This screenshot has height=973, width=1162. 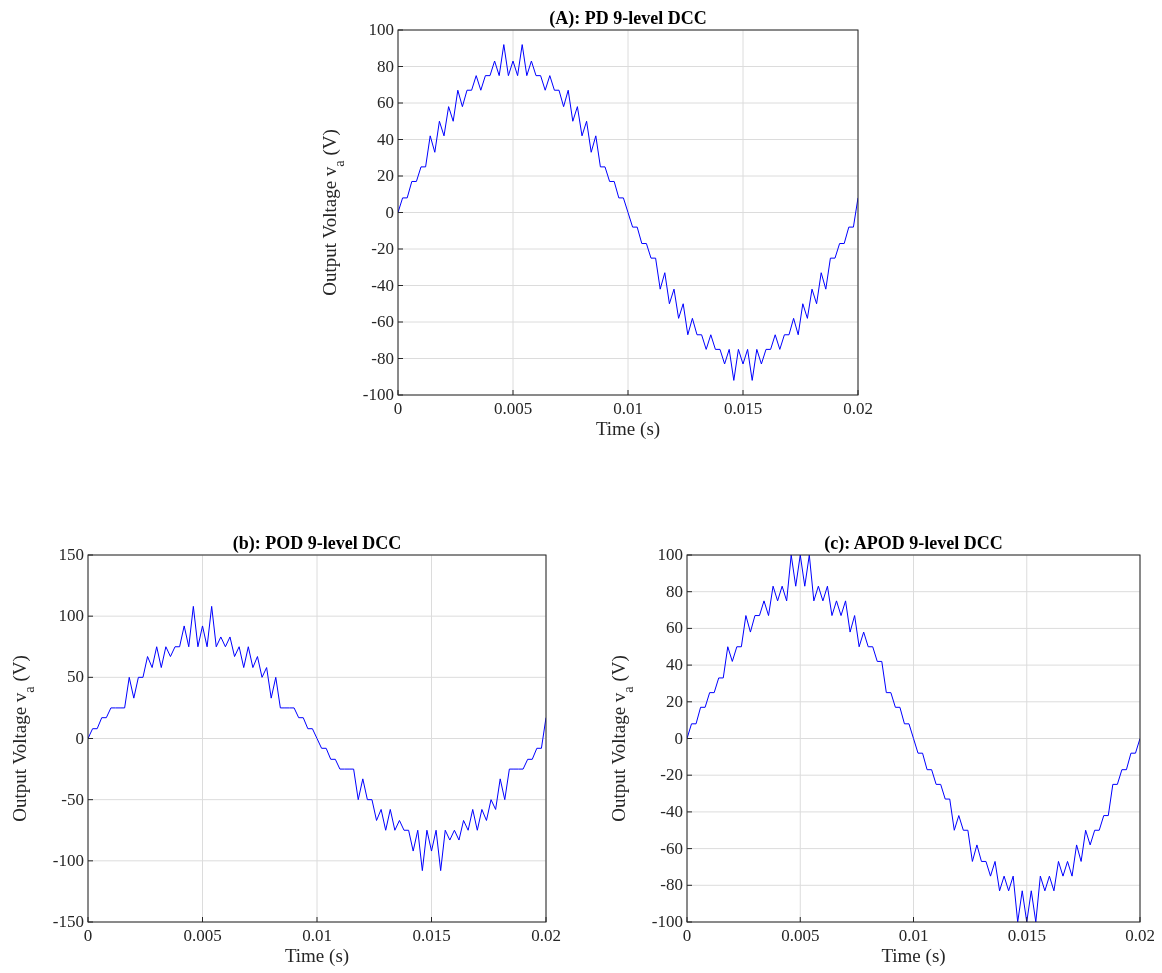 I want to click on y-tick-label: 150, so click(x=71, y=554).